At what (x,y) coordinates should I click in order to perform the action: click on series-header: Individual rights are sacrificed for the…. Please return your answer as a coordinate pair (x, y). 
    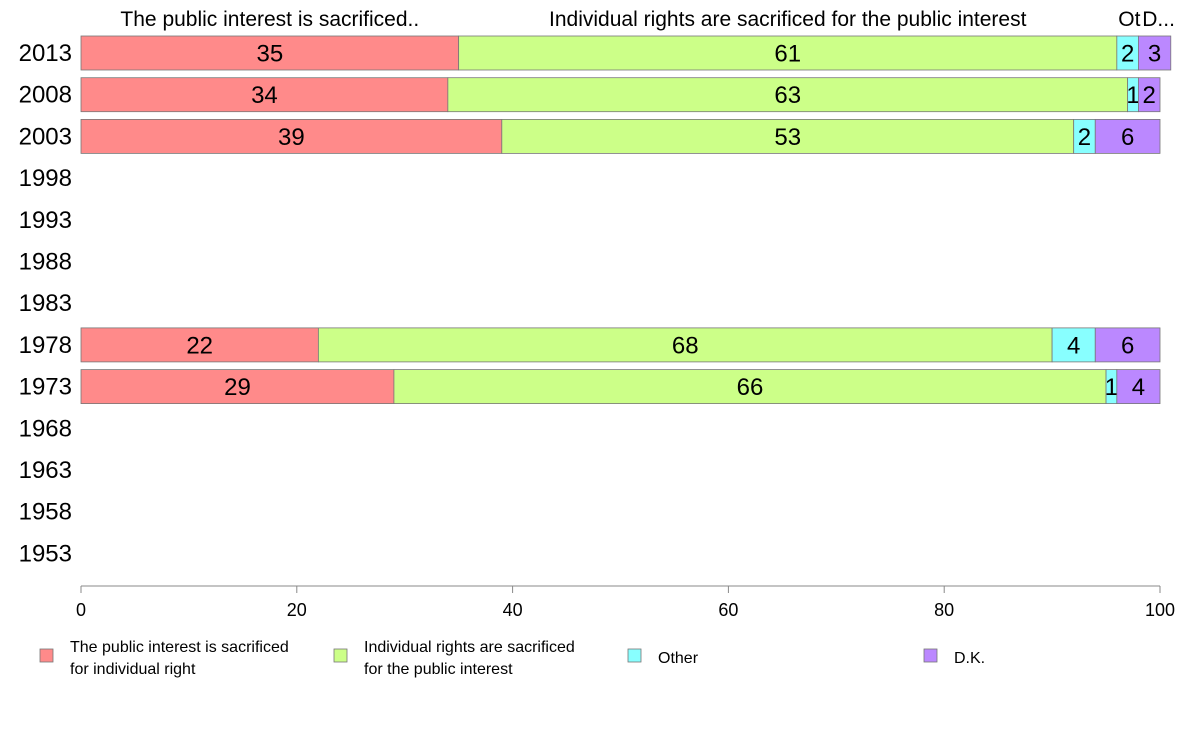
    Looking at the image, I should click on (788, 19).